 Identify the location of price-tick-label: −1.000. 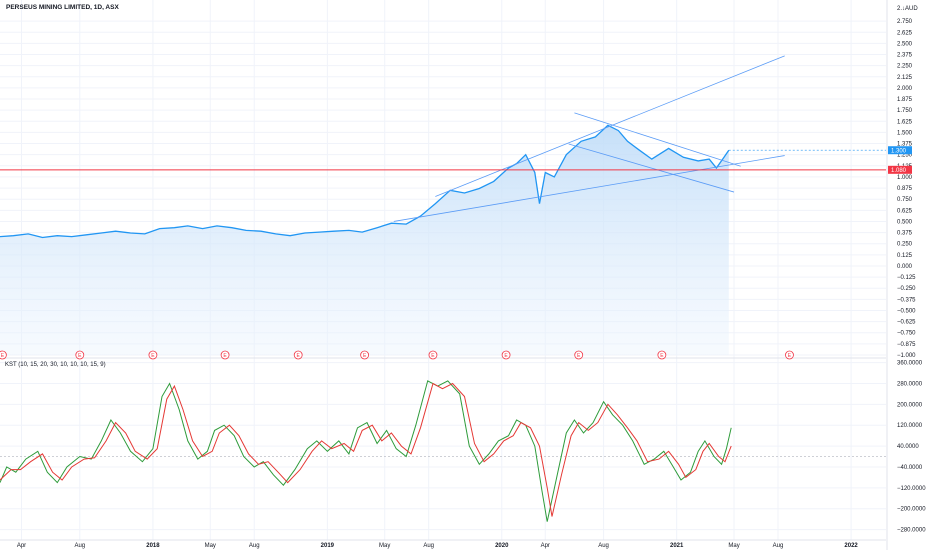
(906, 356).